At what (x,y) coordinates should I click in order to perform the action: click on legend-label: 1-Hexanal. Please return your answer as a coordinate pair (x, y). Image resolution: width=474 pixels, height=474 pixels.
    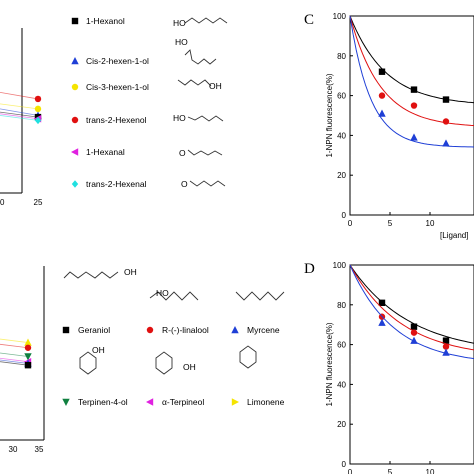
    Looking at the image, I should click on (105, 152).